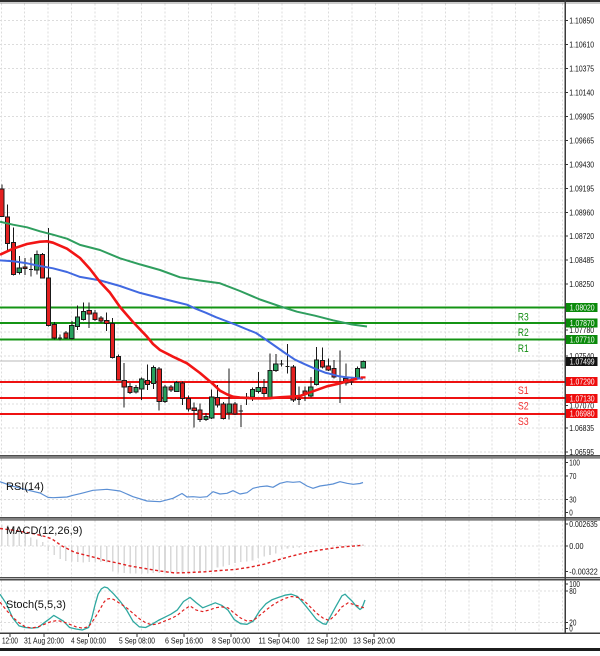 Image resolution: width=600 pixels, height=656 pixels. Describe the element at coordinates (523, 407) in the screenshot. I see `svg-text: S2` at that location.